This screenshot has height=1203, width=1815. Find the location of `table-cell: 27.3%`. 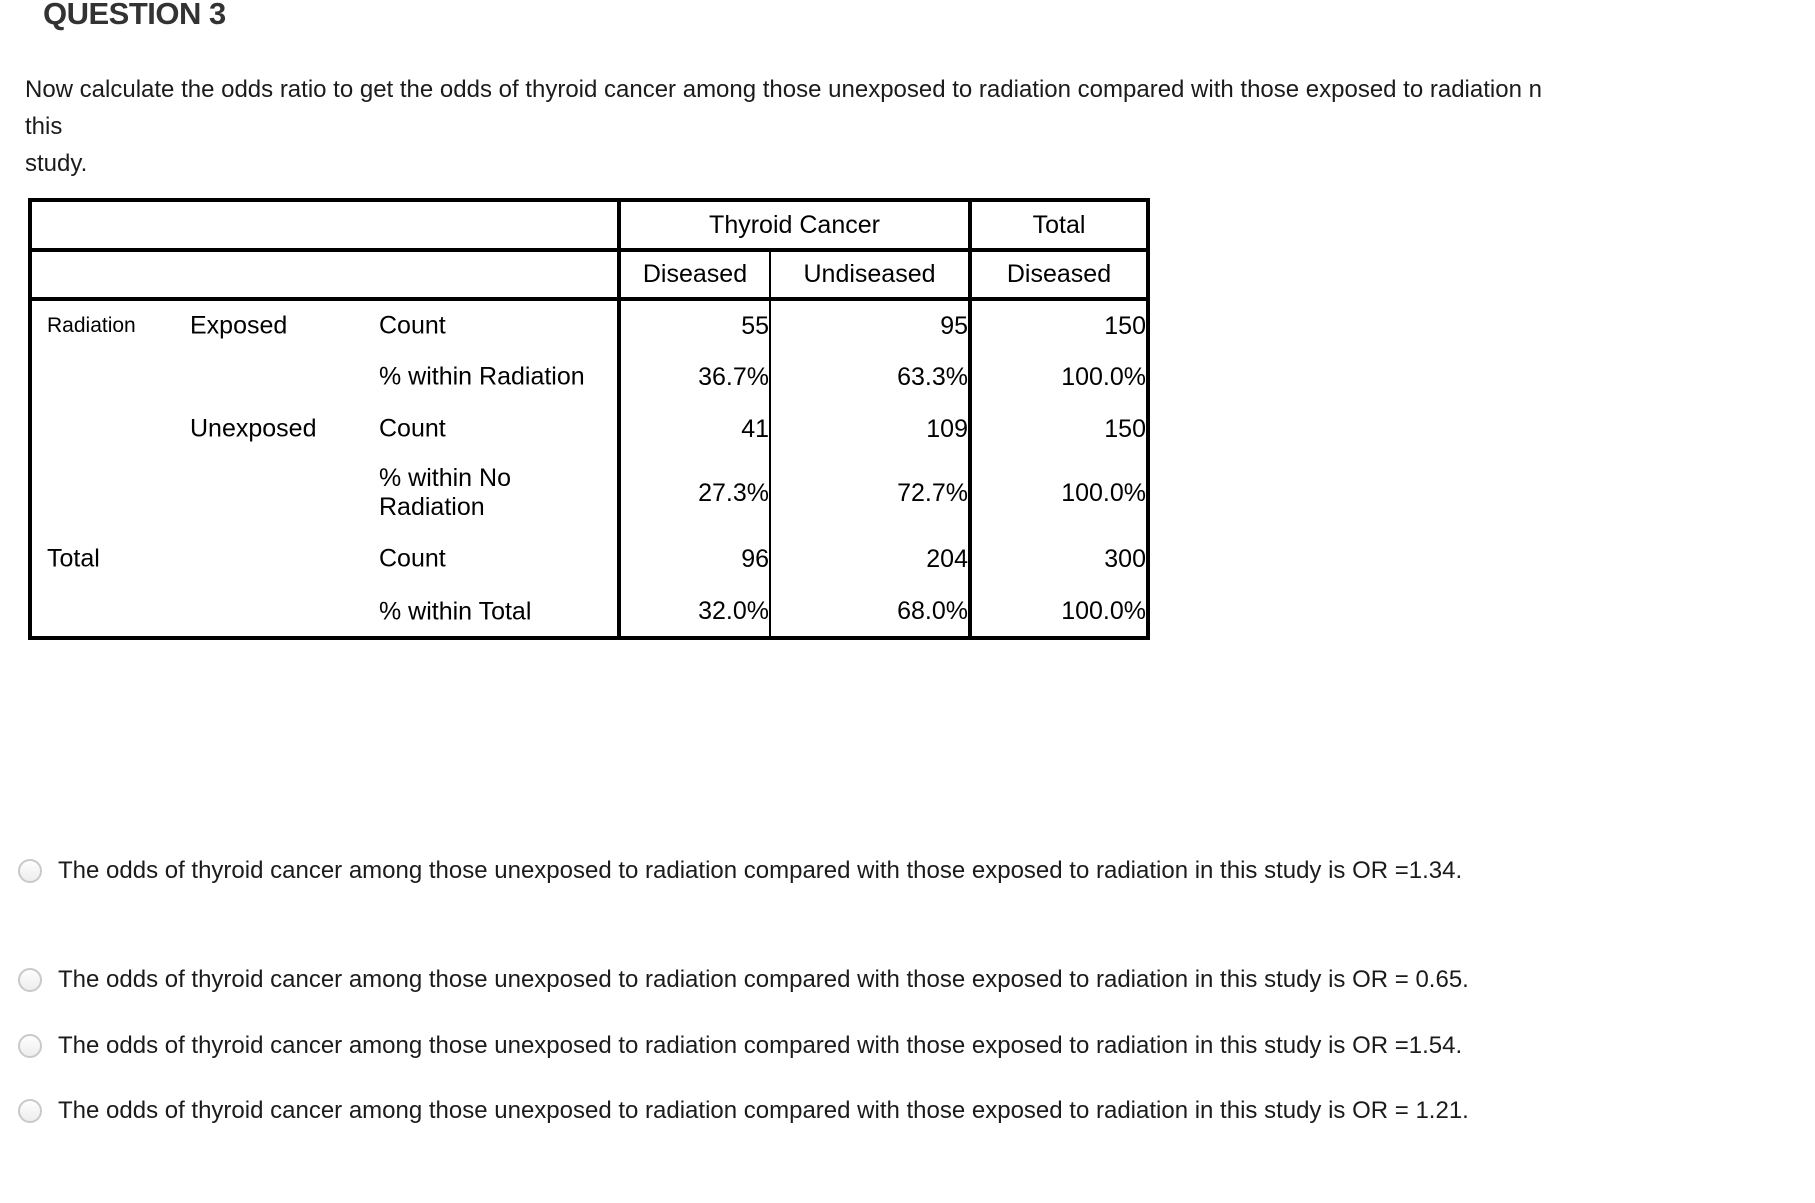

table-cell: 27.3% is located at coordinates (695, 493).